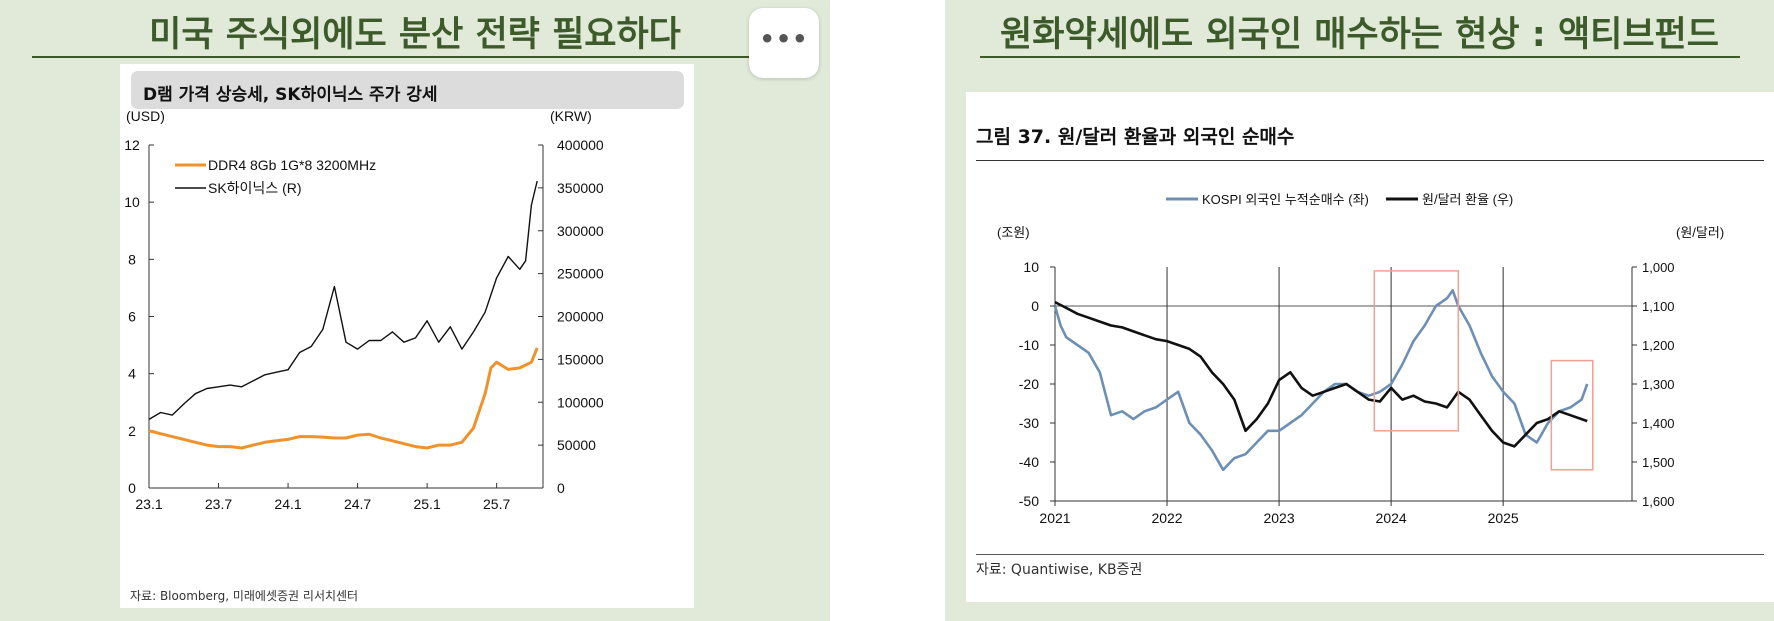 Image resolution: width=1774 pixels, height=621 pixels. I want to click on x-tick-label: 23.7, so click(218, 504).